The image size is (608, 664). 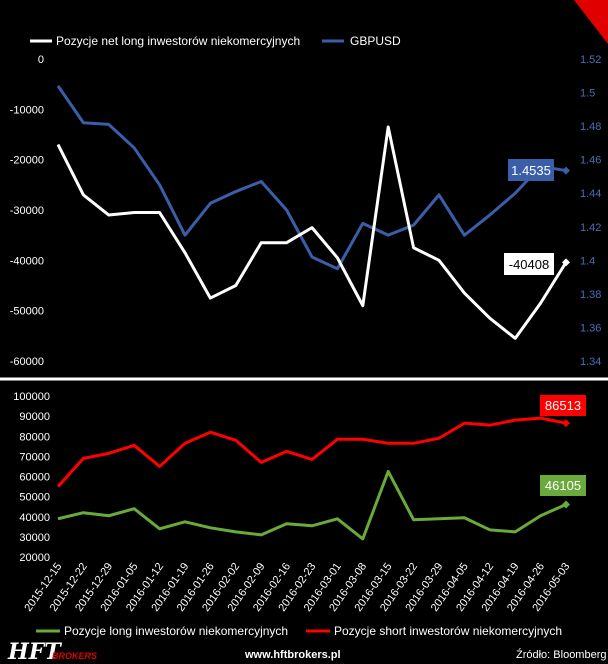 I want to click on y-tick-label: 100000, so click(x=31, y=397).